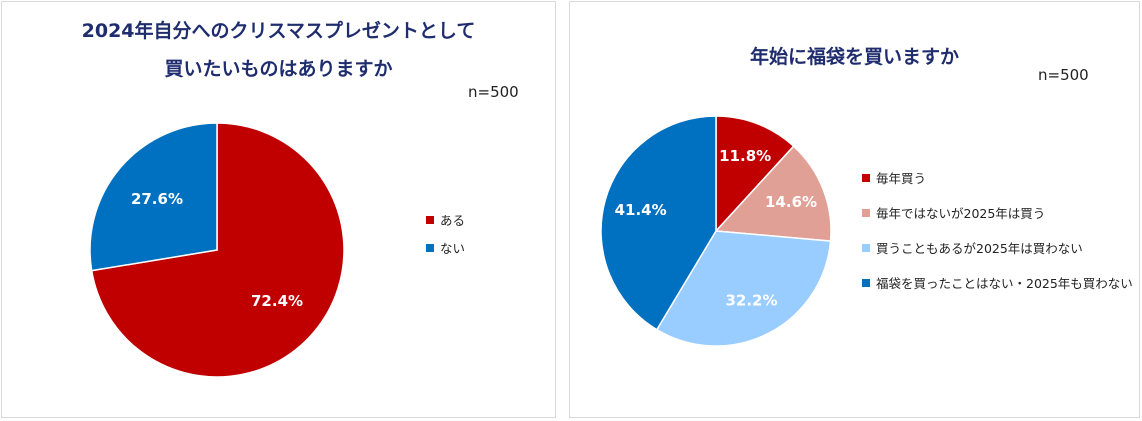 This screenshot has width=1142, height=421. Describe the element at coordinates (961, 213) in the screenshot. I see `legend-label: 毎年ではないが2025年は買う` at that location.